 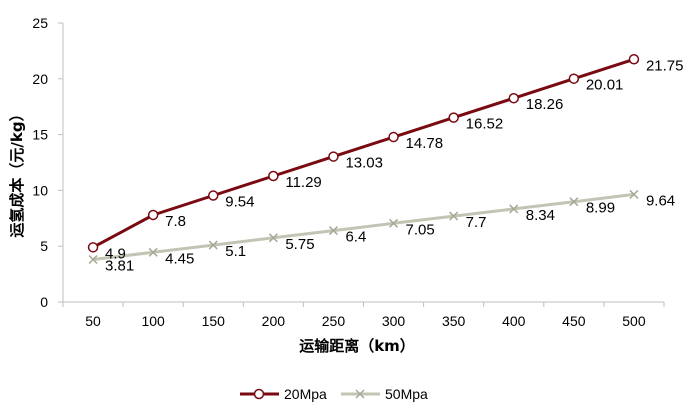 I want to click on data-label-50mpa: 5.75, so click(x=299, y=244).